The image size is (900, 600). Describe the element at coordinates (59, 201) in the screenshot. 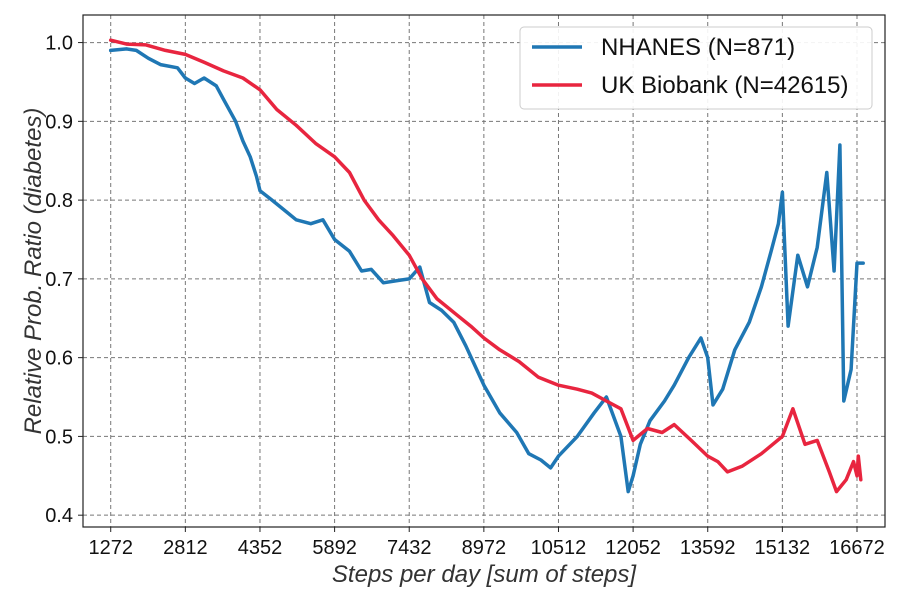

I see `y-tick-label: 0.8` at that location.